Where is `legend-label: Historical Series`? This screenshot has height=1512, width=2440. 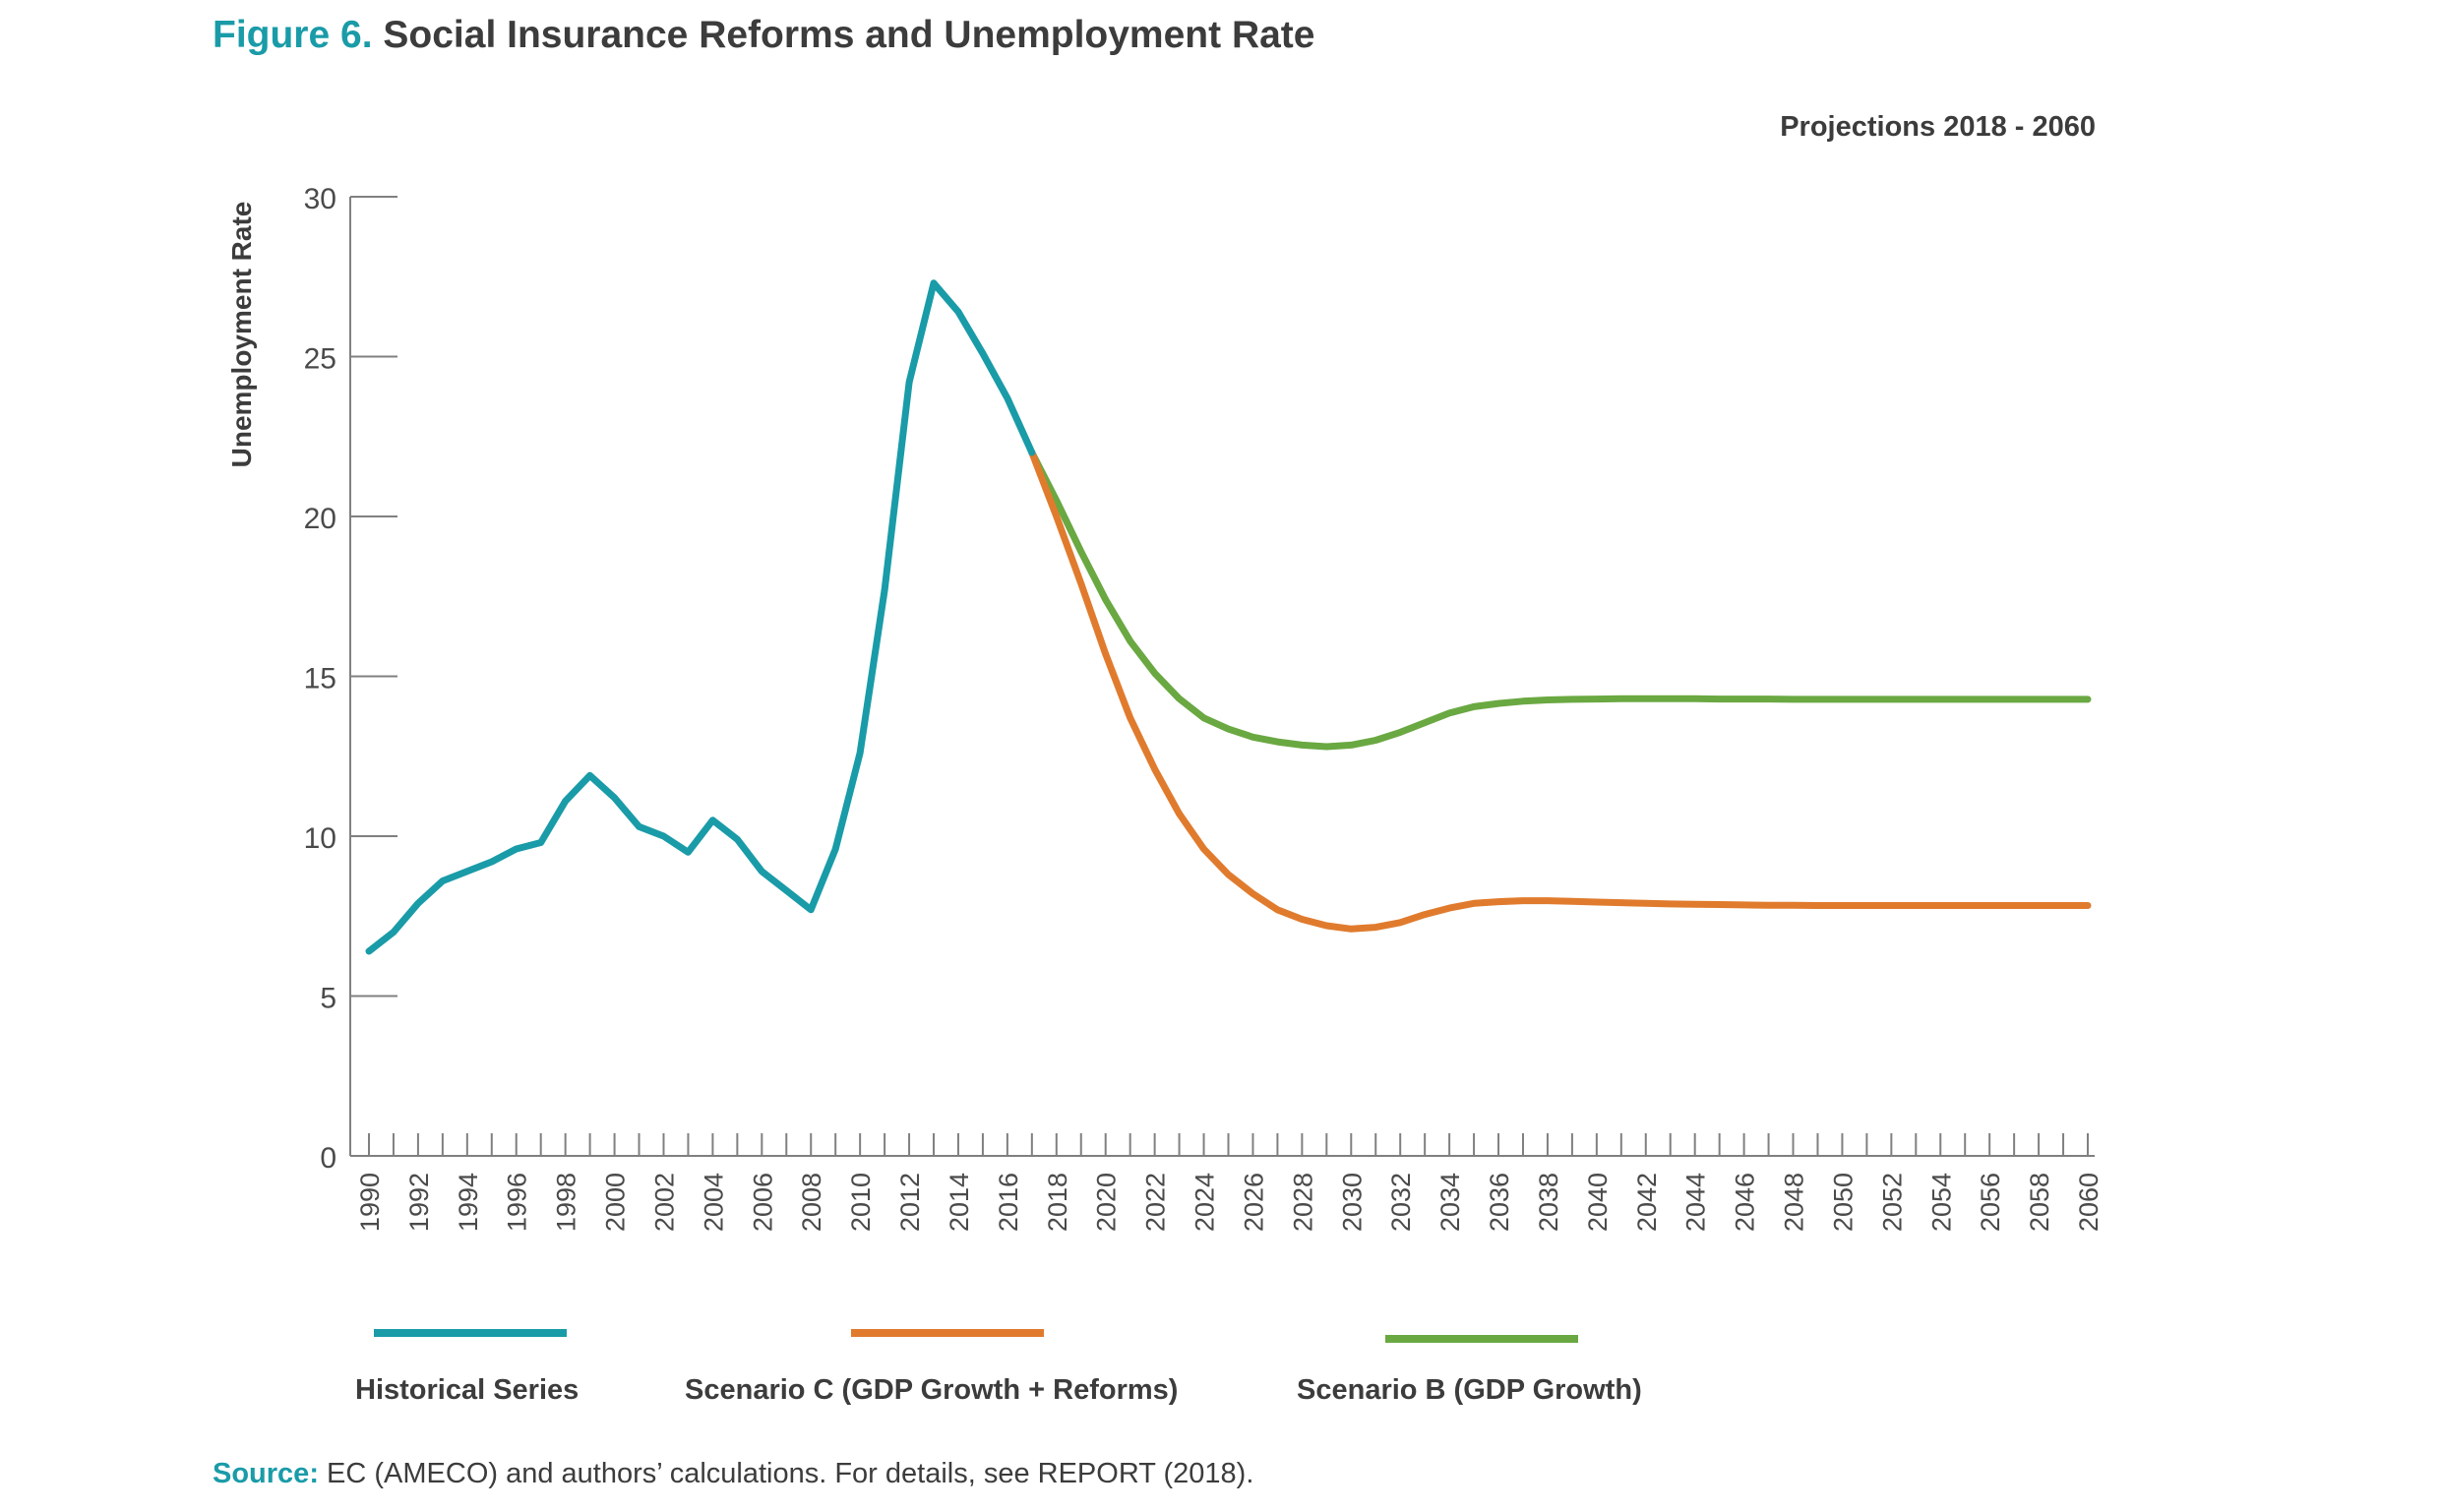 legend-label: Historical Series is located at coordinates (467, 1390).